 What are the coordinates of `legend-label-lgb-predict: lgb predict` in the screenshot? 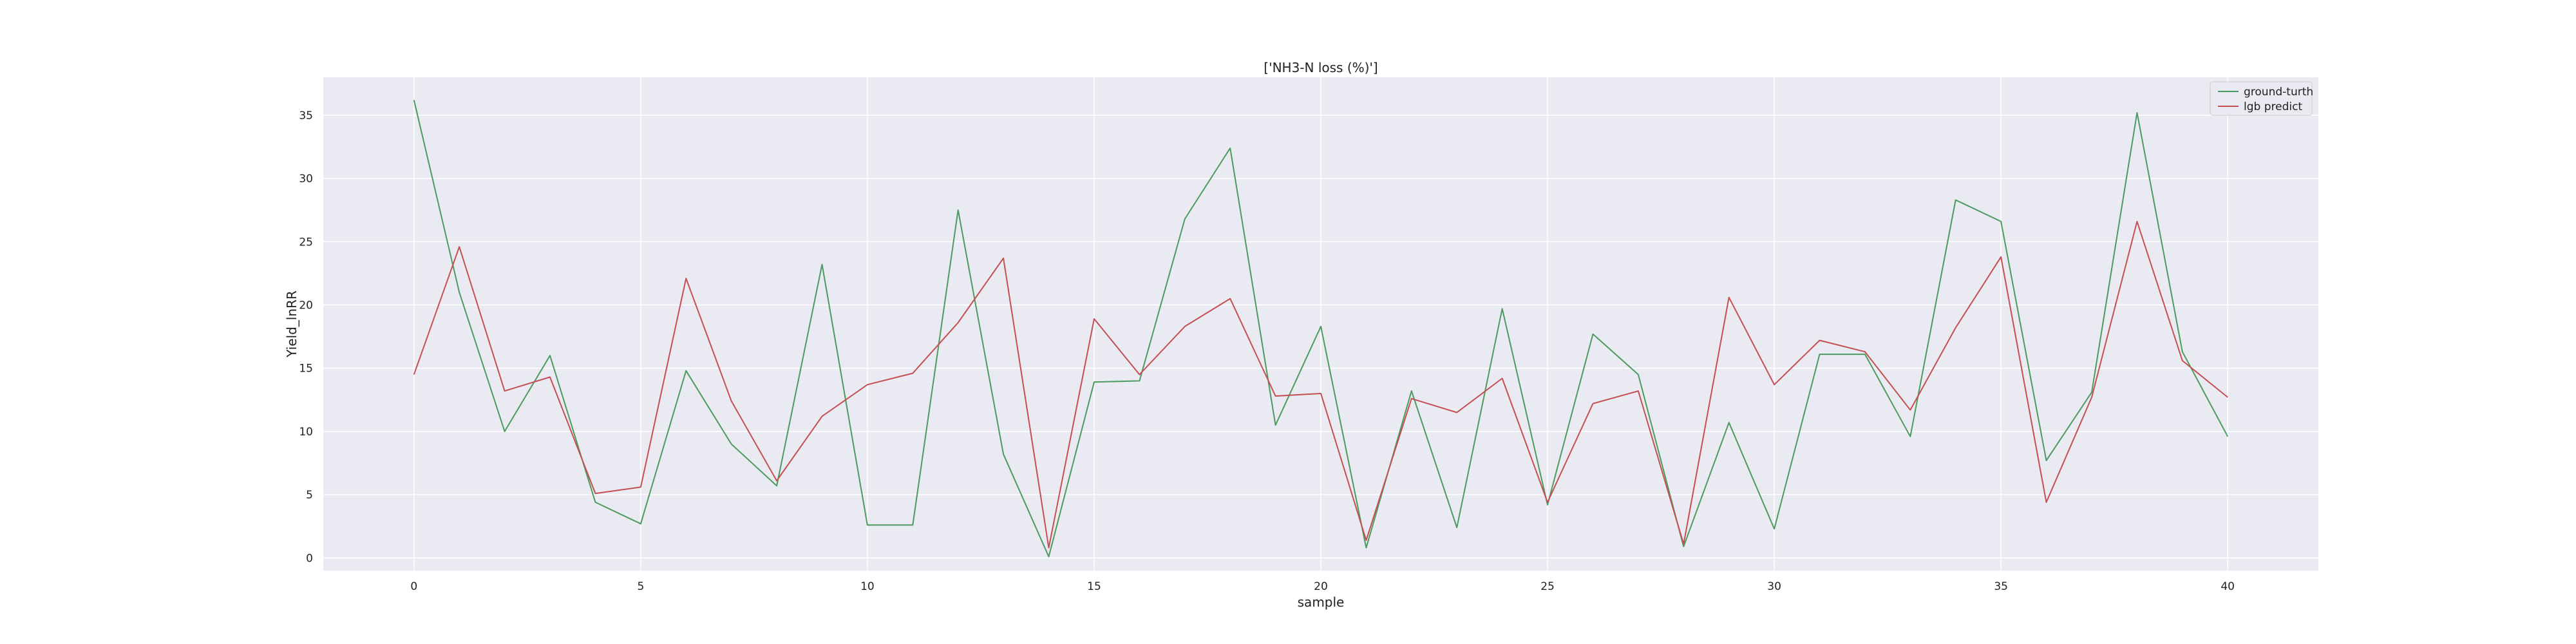 It's located at (2273, 107).